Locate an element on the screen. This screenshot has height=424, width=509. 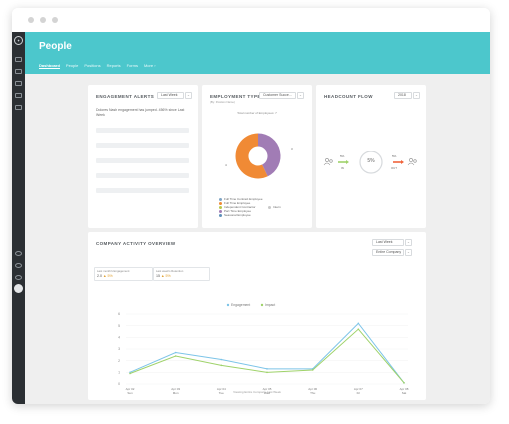
legend-item: Full Time Employee is located at coordinates (234, 203).